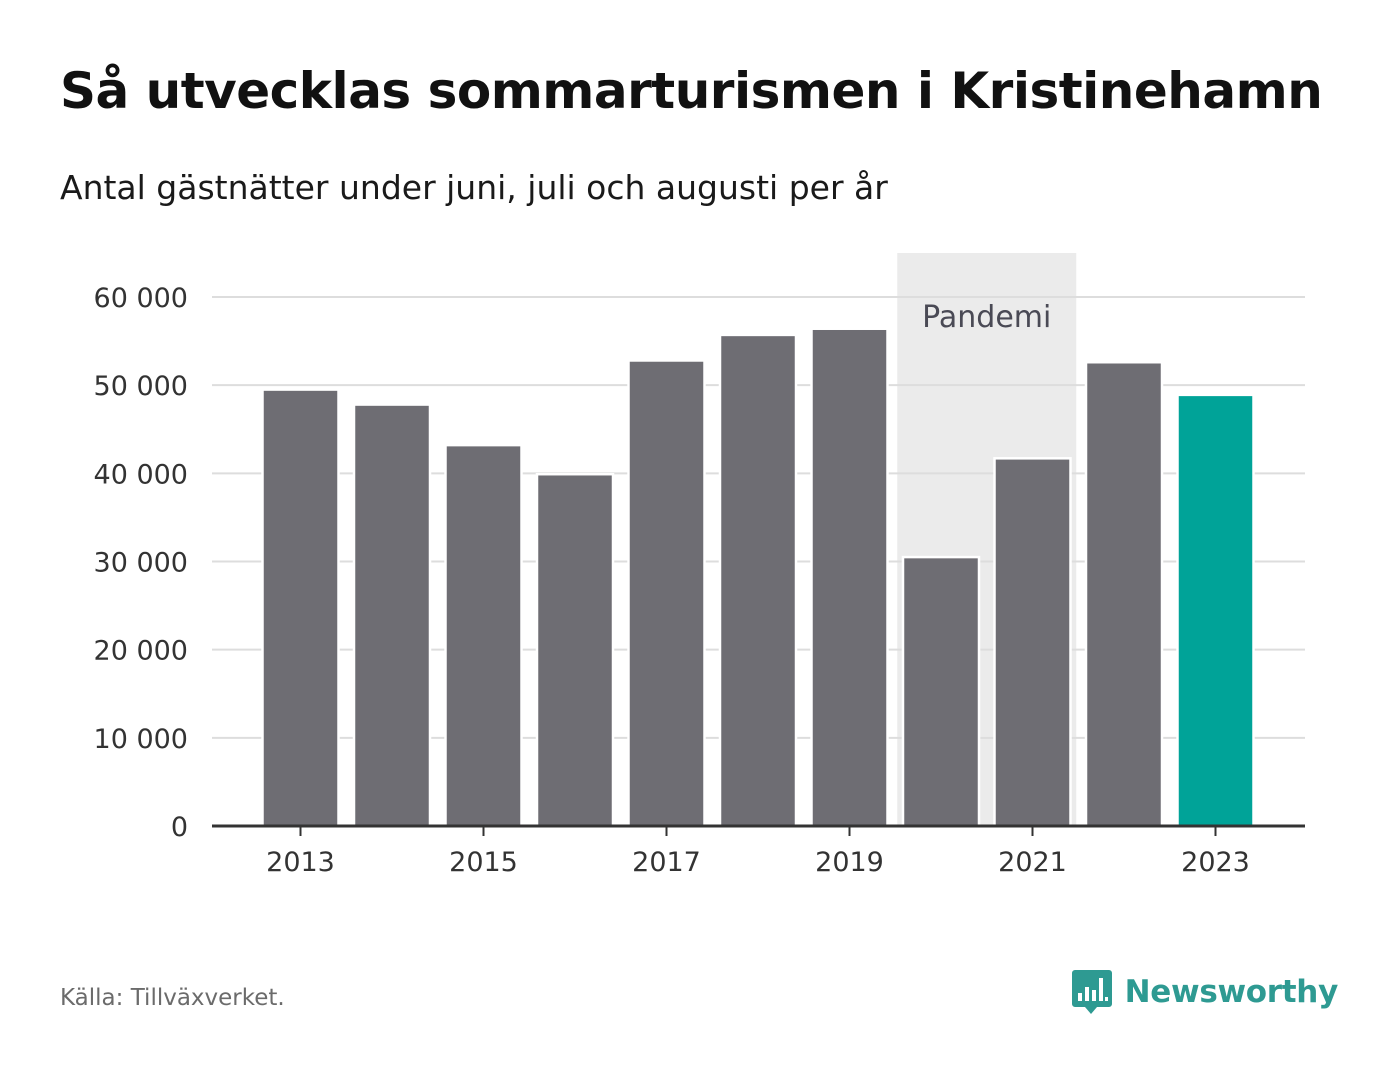 The image size is (1400, 1080). Describe the element at coordinates (141, 563) in the screenshot. I see `y-tick-label: 30 000` at that location.